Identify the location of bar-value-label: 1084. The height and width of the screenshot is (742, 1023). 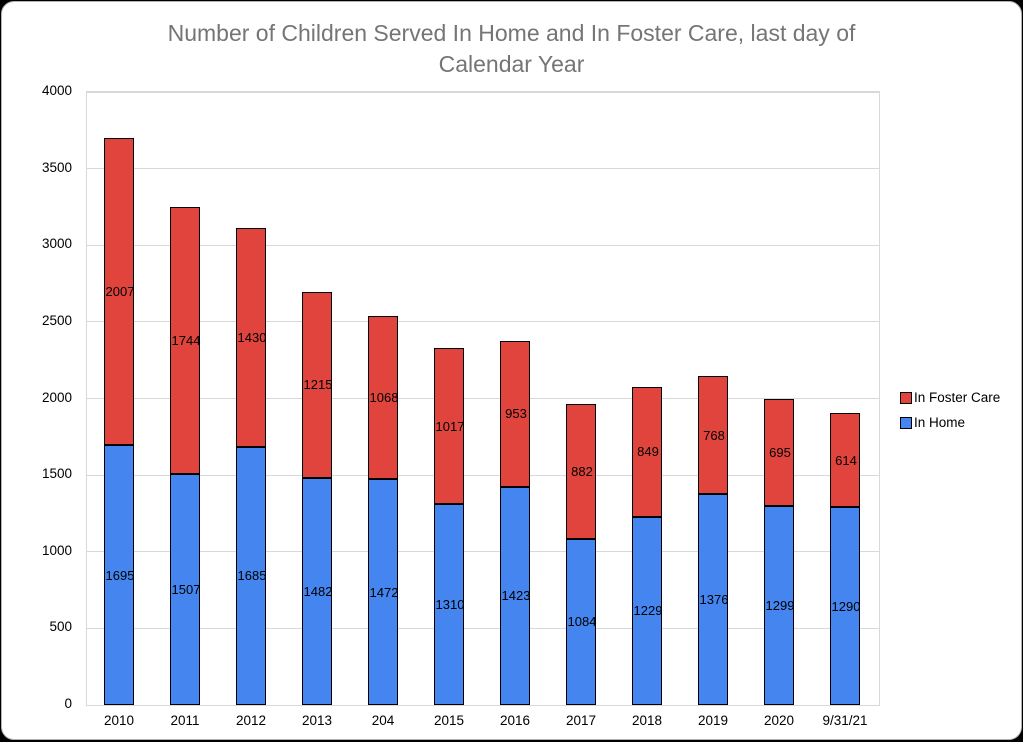
(582, 622).